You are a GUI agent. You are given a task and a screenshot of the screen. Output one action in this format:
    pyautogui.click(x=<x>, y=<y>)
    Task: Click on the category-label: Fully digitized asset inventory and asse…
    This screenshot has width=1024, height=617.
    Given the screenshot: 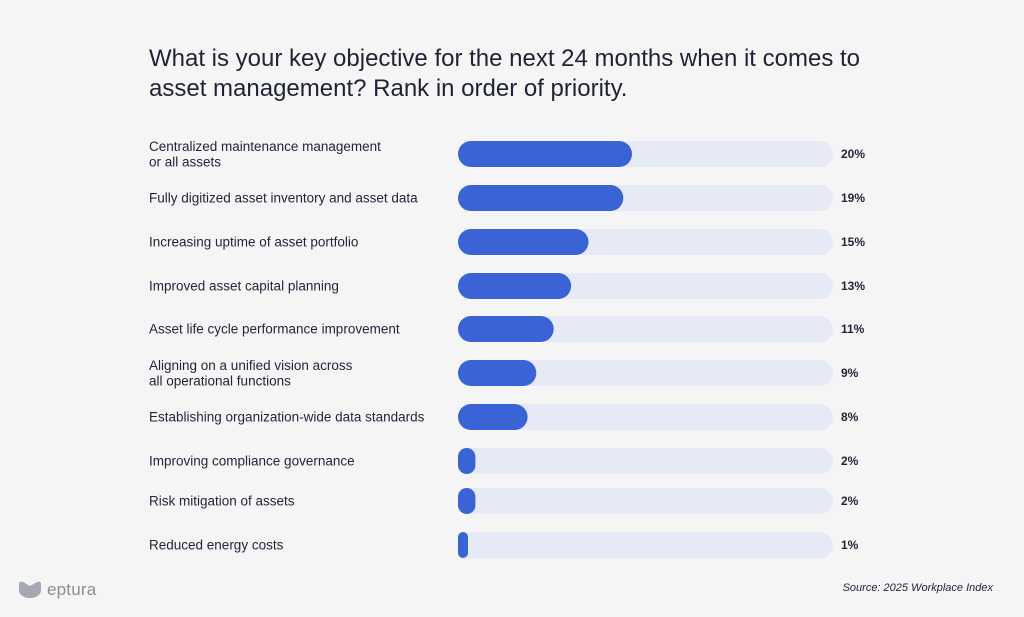 What is the action you would take?
    pyautogui.click(x=283, y=198)
    